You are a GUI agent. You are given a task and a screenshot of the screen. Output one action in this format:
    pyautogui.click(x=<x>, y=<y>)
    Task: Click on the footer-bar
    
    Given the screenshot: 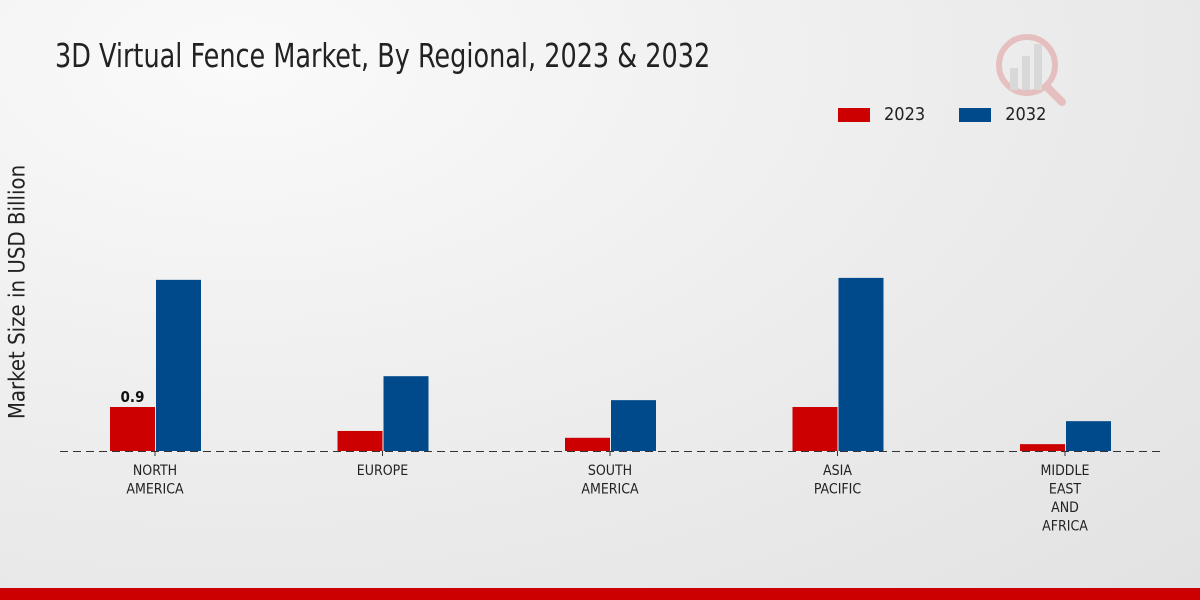 What is the action you would take?
    pyautogui.click(x=600, y=594)
    